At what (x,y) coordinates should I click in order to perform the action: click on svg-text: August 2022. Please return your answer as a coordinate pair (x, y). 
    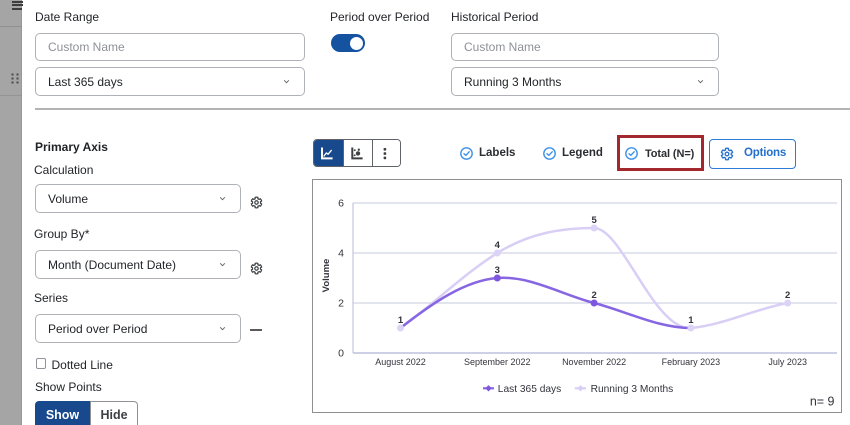
    Looking at the image, I should click on (400, 362).